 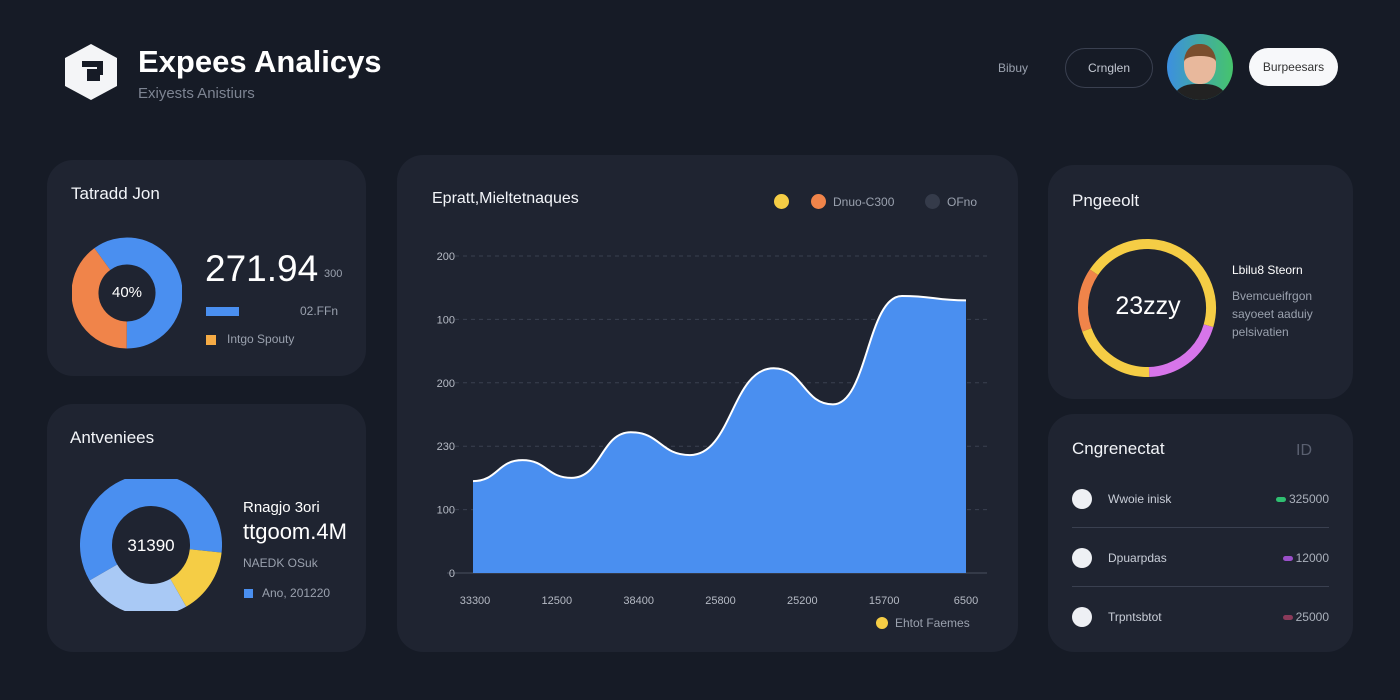 I want to click on item-label: Dpuarpdas, so click(x=1137, y=557).